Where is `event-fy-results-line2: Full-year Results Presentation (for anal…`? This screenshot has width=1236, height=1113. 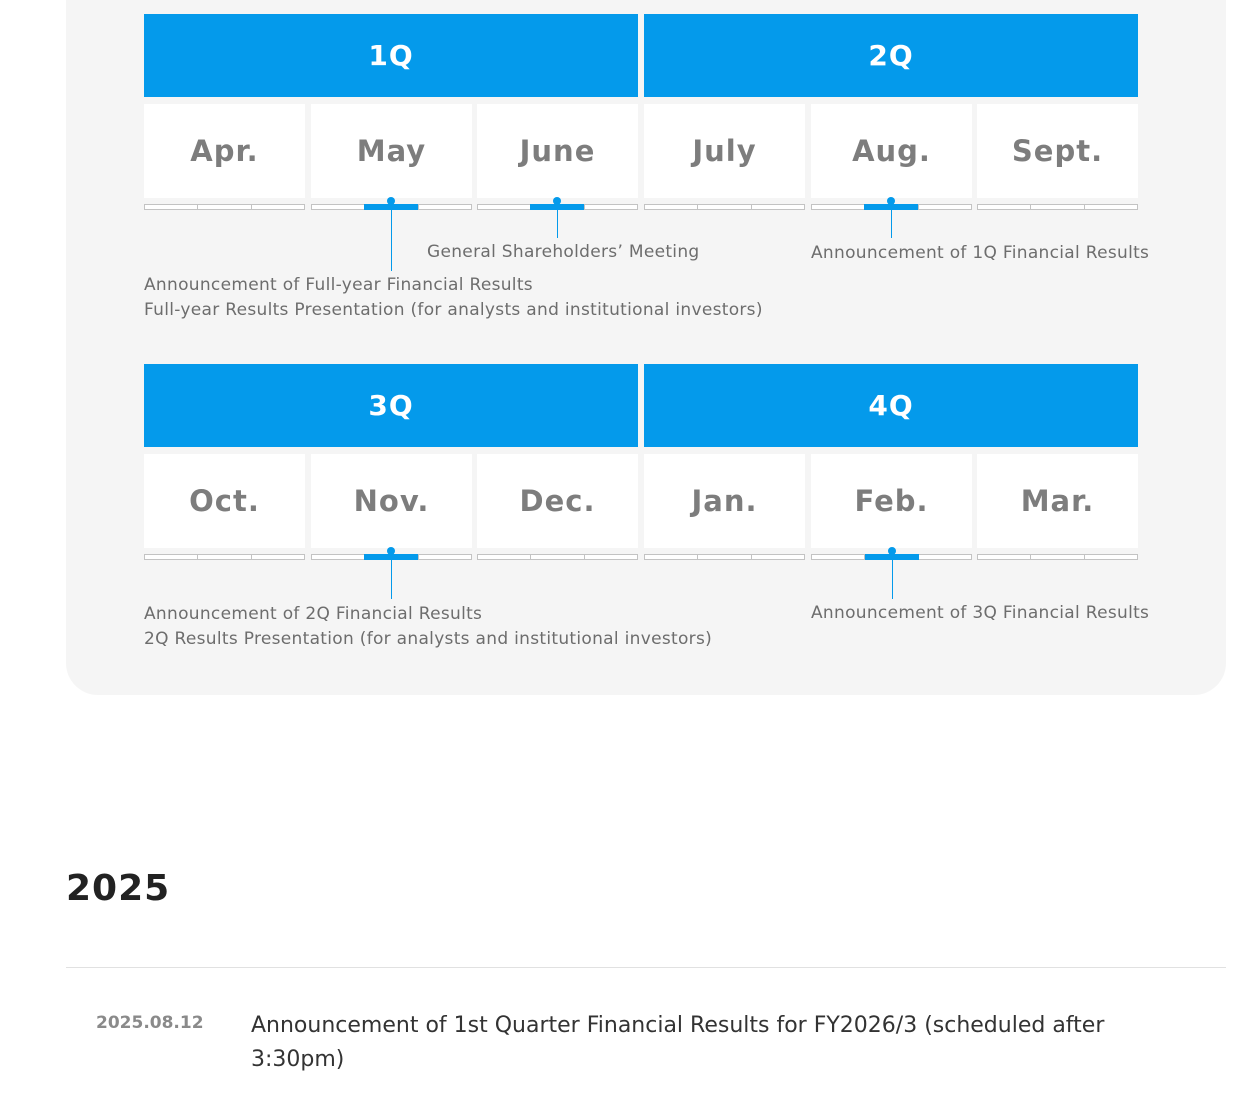 event-fy-results-line2: Full-year Results Presentation (for anal… is located at coordinates (453, 310).